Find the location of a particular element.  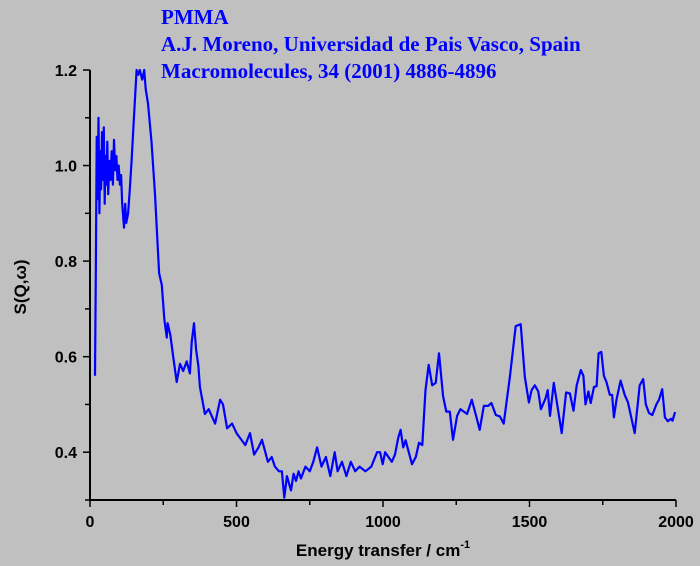

y-tick-label: 1.0 is located at coordinates (66, 167).